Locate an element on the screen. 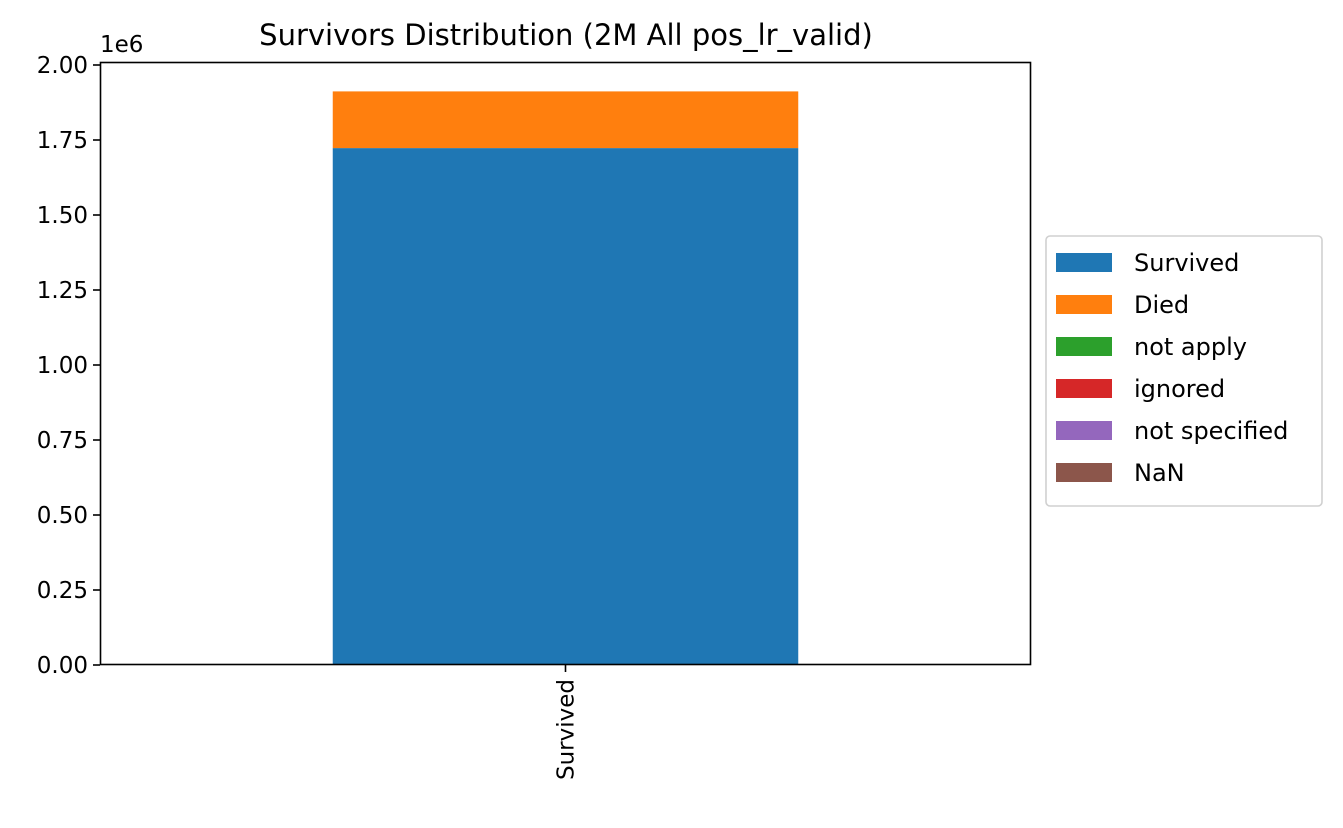  y-axis-ticks: 0.00 0.25 0.50 0.75 1.00 1.25 1.50 1.75 2.00 is located at coordinates (68, 366).